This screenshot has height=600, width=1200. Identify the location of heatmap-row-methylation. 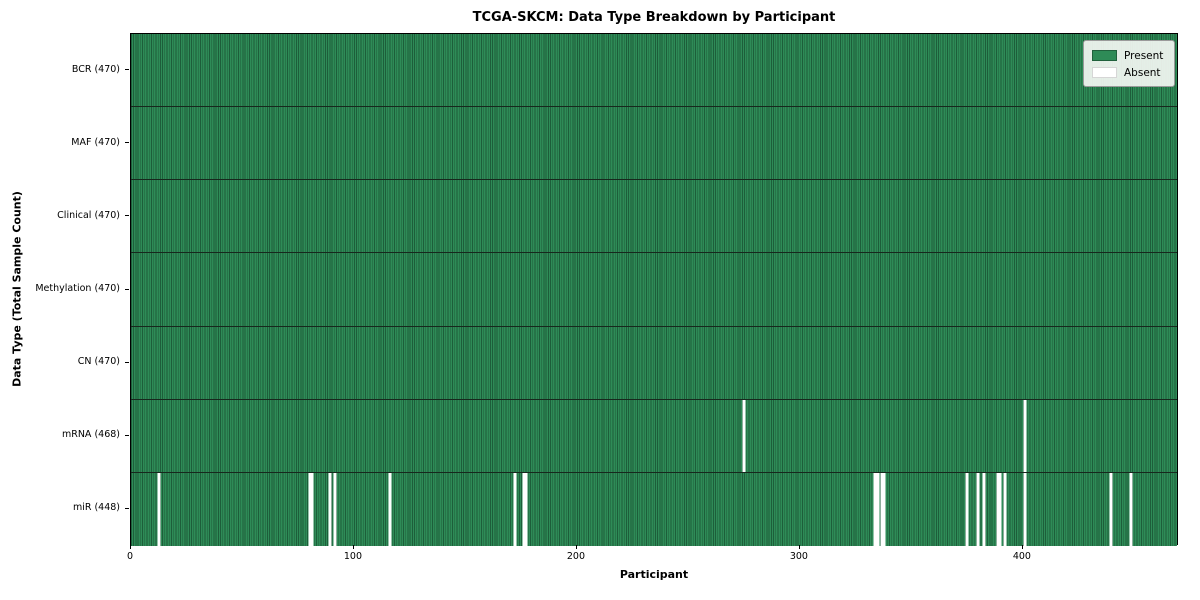
(654, 290).